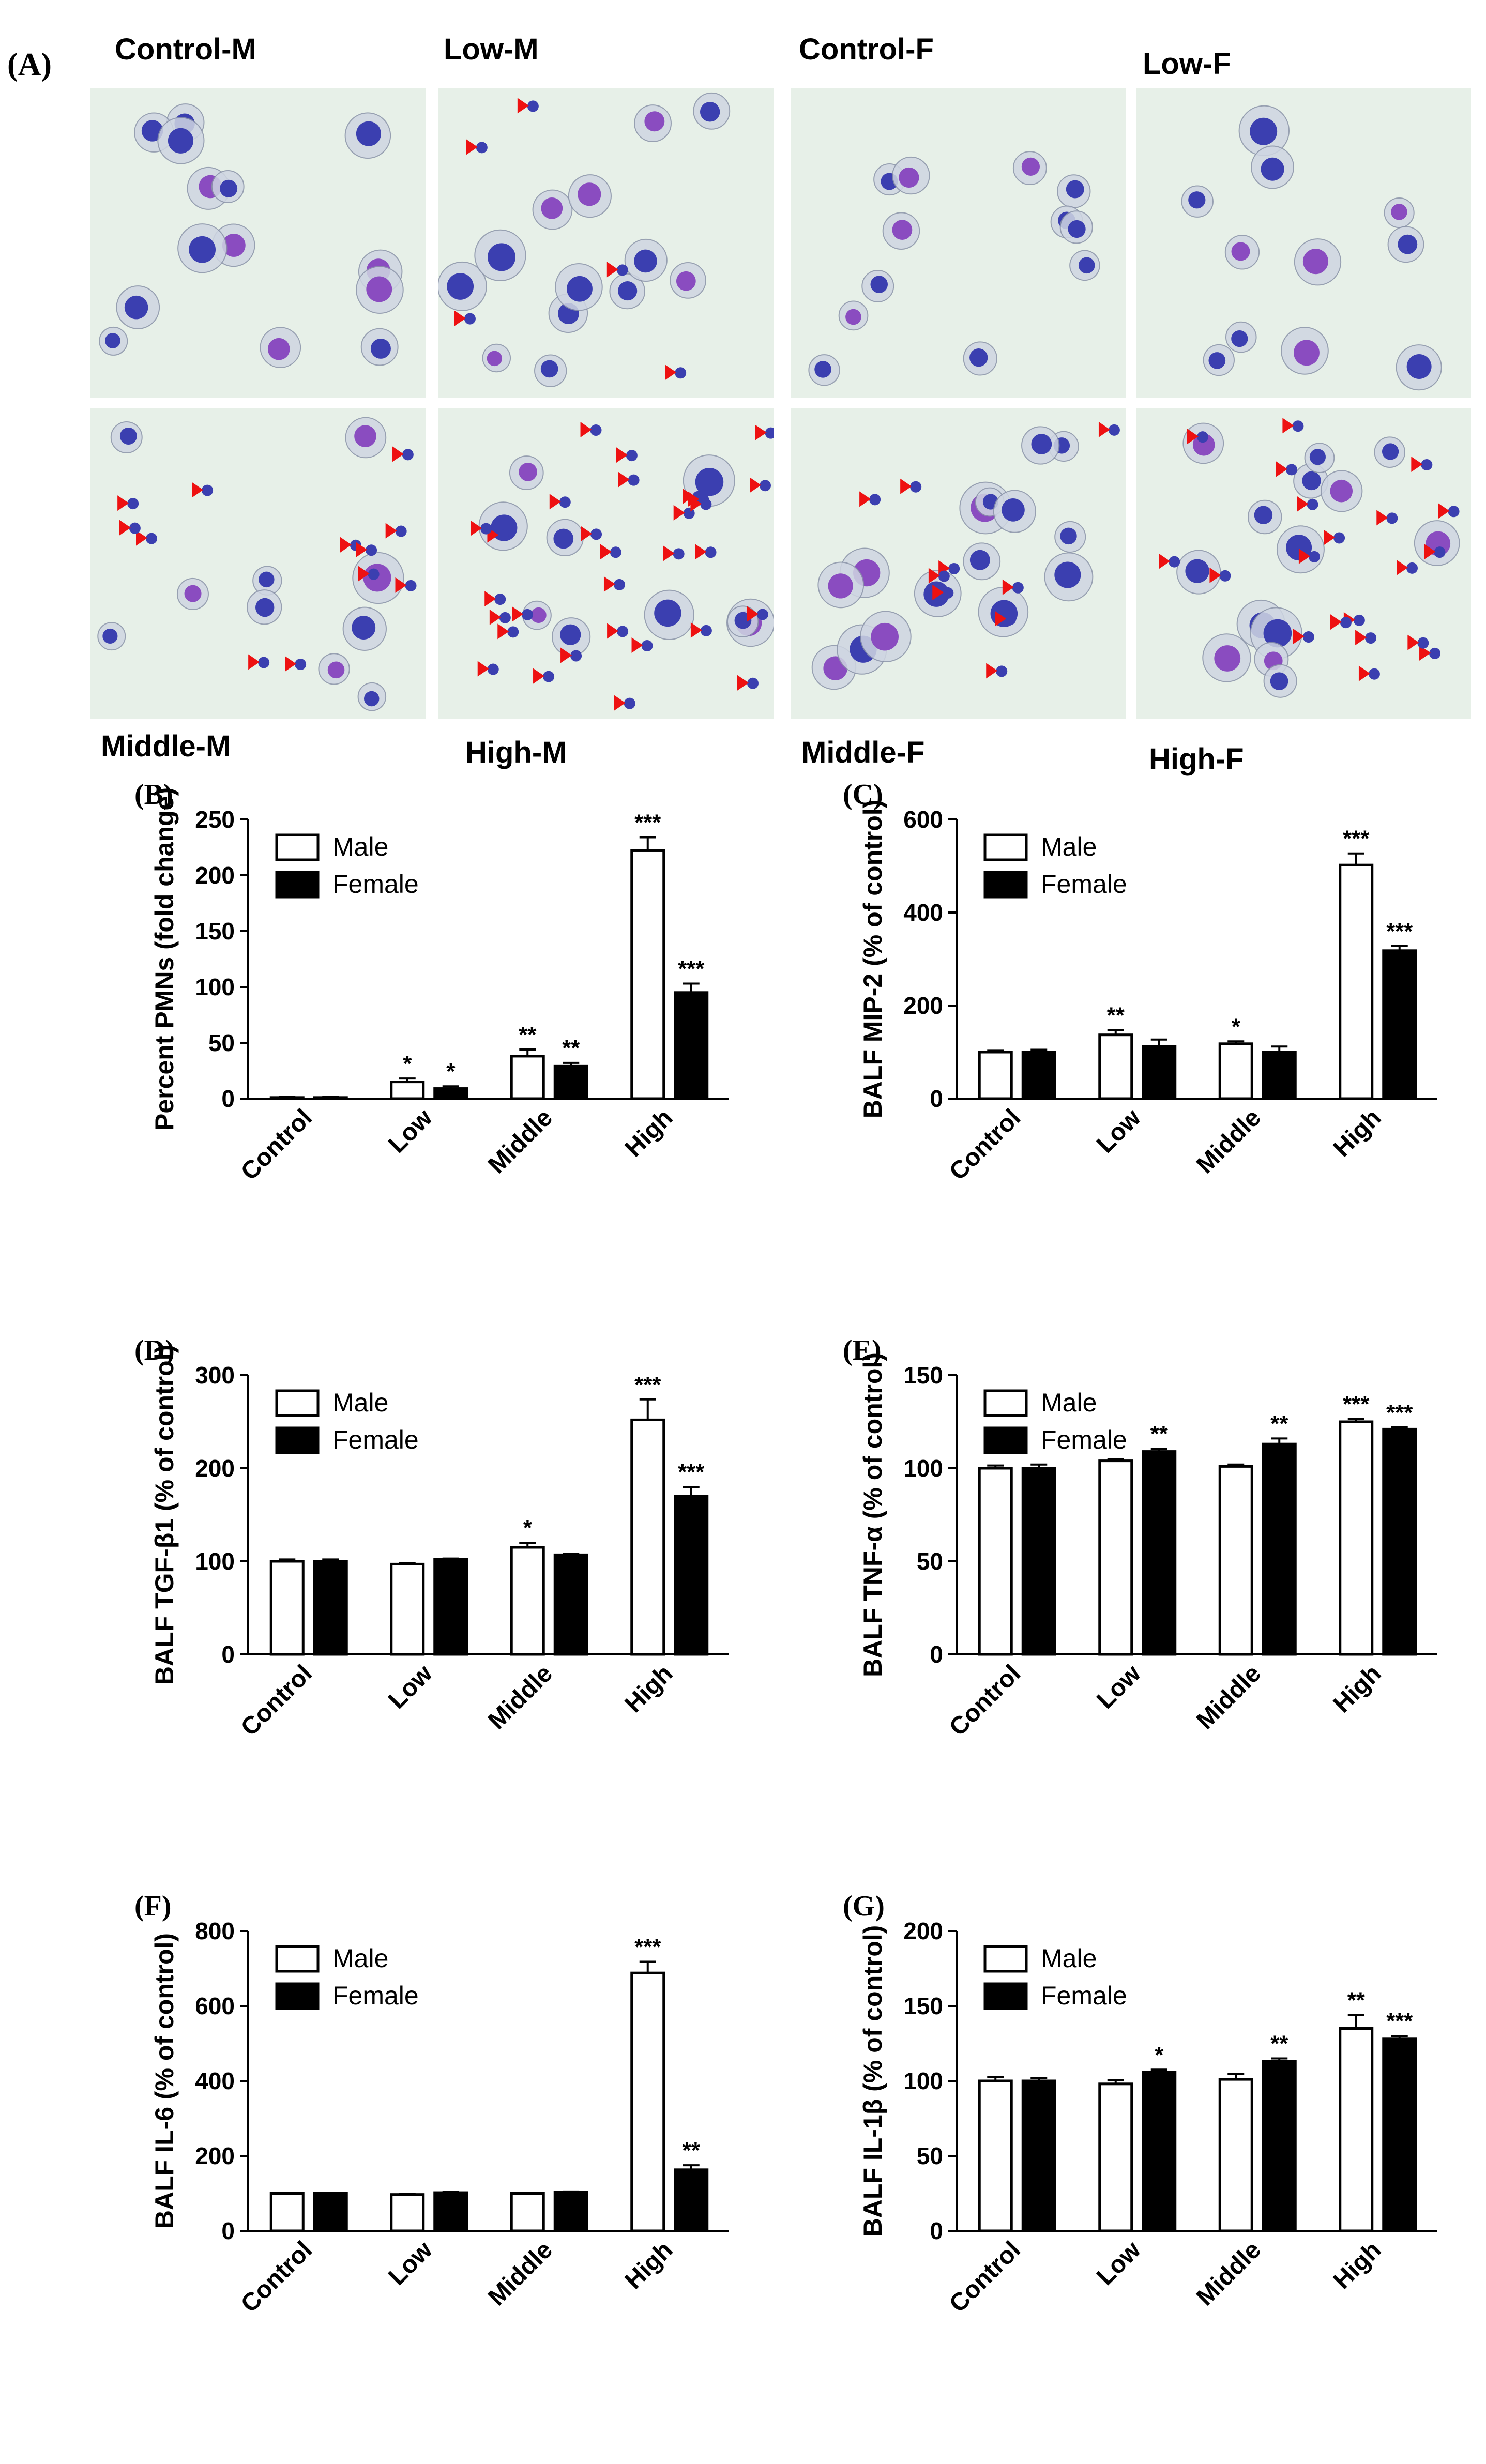  Describe the element at coordinates (923, 1468) in the screenshot. I see `y-tick-label: 100` at that location.